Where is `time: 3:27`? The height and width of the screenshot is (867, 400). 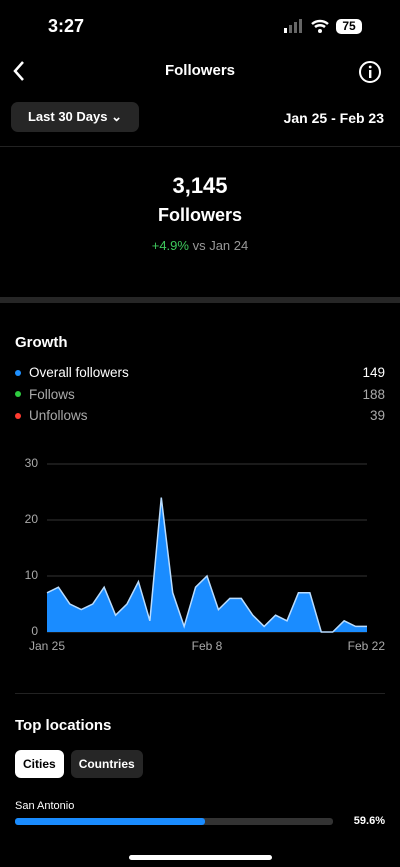 time: 3:27 is located at coordinates (66, 26).